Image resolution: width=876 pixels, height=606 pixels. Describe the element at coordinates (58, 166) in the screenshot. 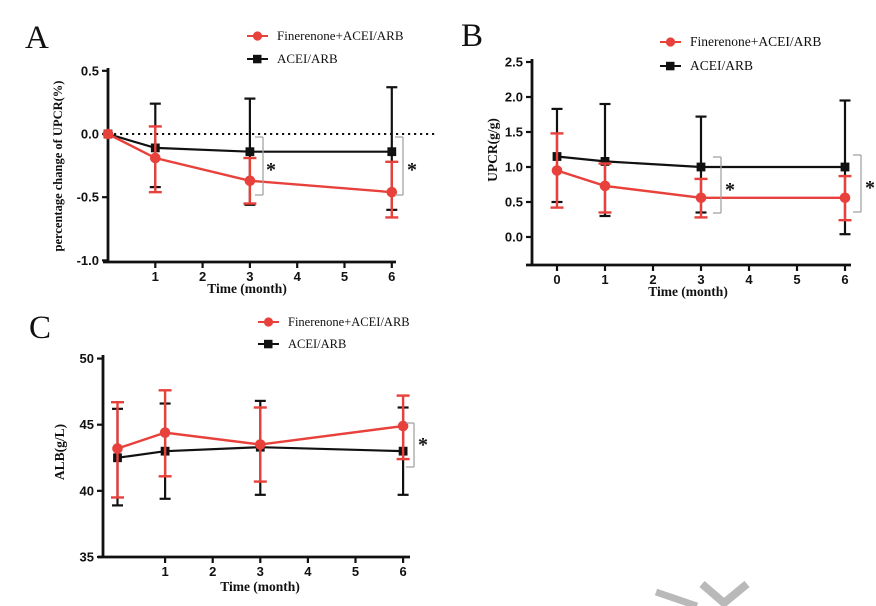

I see `y-axis-title: percentage change of UPCR(%)` at that location.